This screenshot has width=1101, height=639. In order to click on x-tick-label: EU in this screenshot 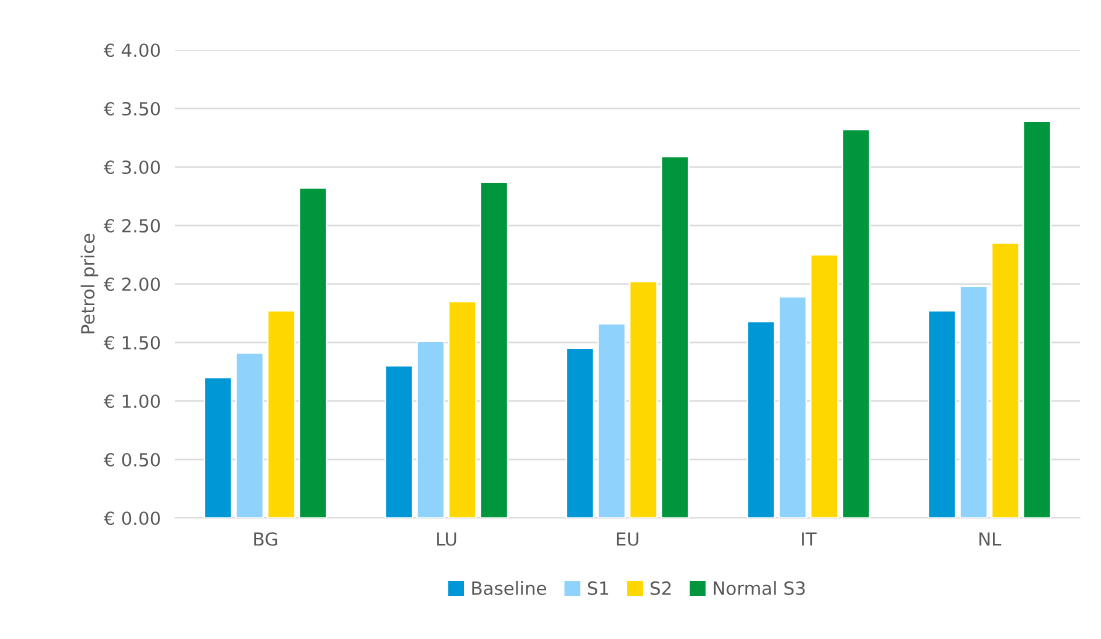, I will do `click(627, 539)`.